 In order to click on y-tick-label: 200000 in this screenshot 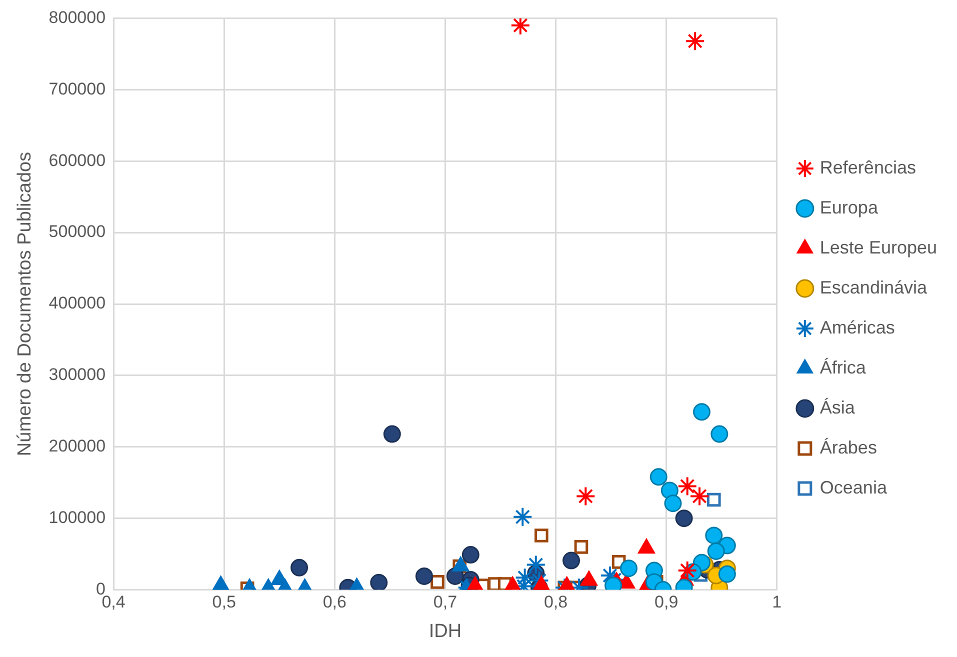, I will do `click(77, 446)`.